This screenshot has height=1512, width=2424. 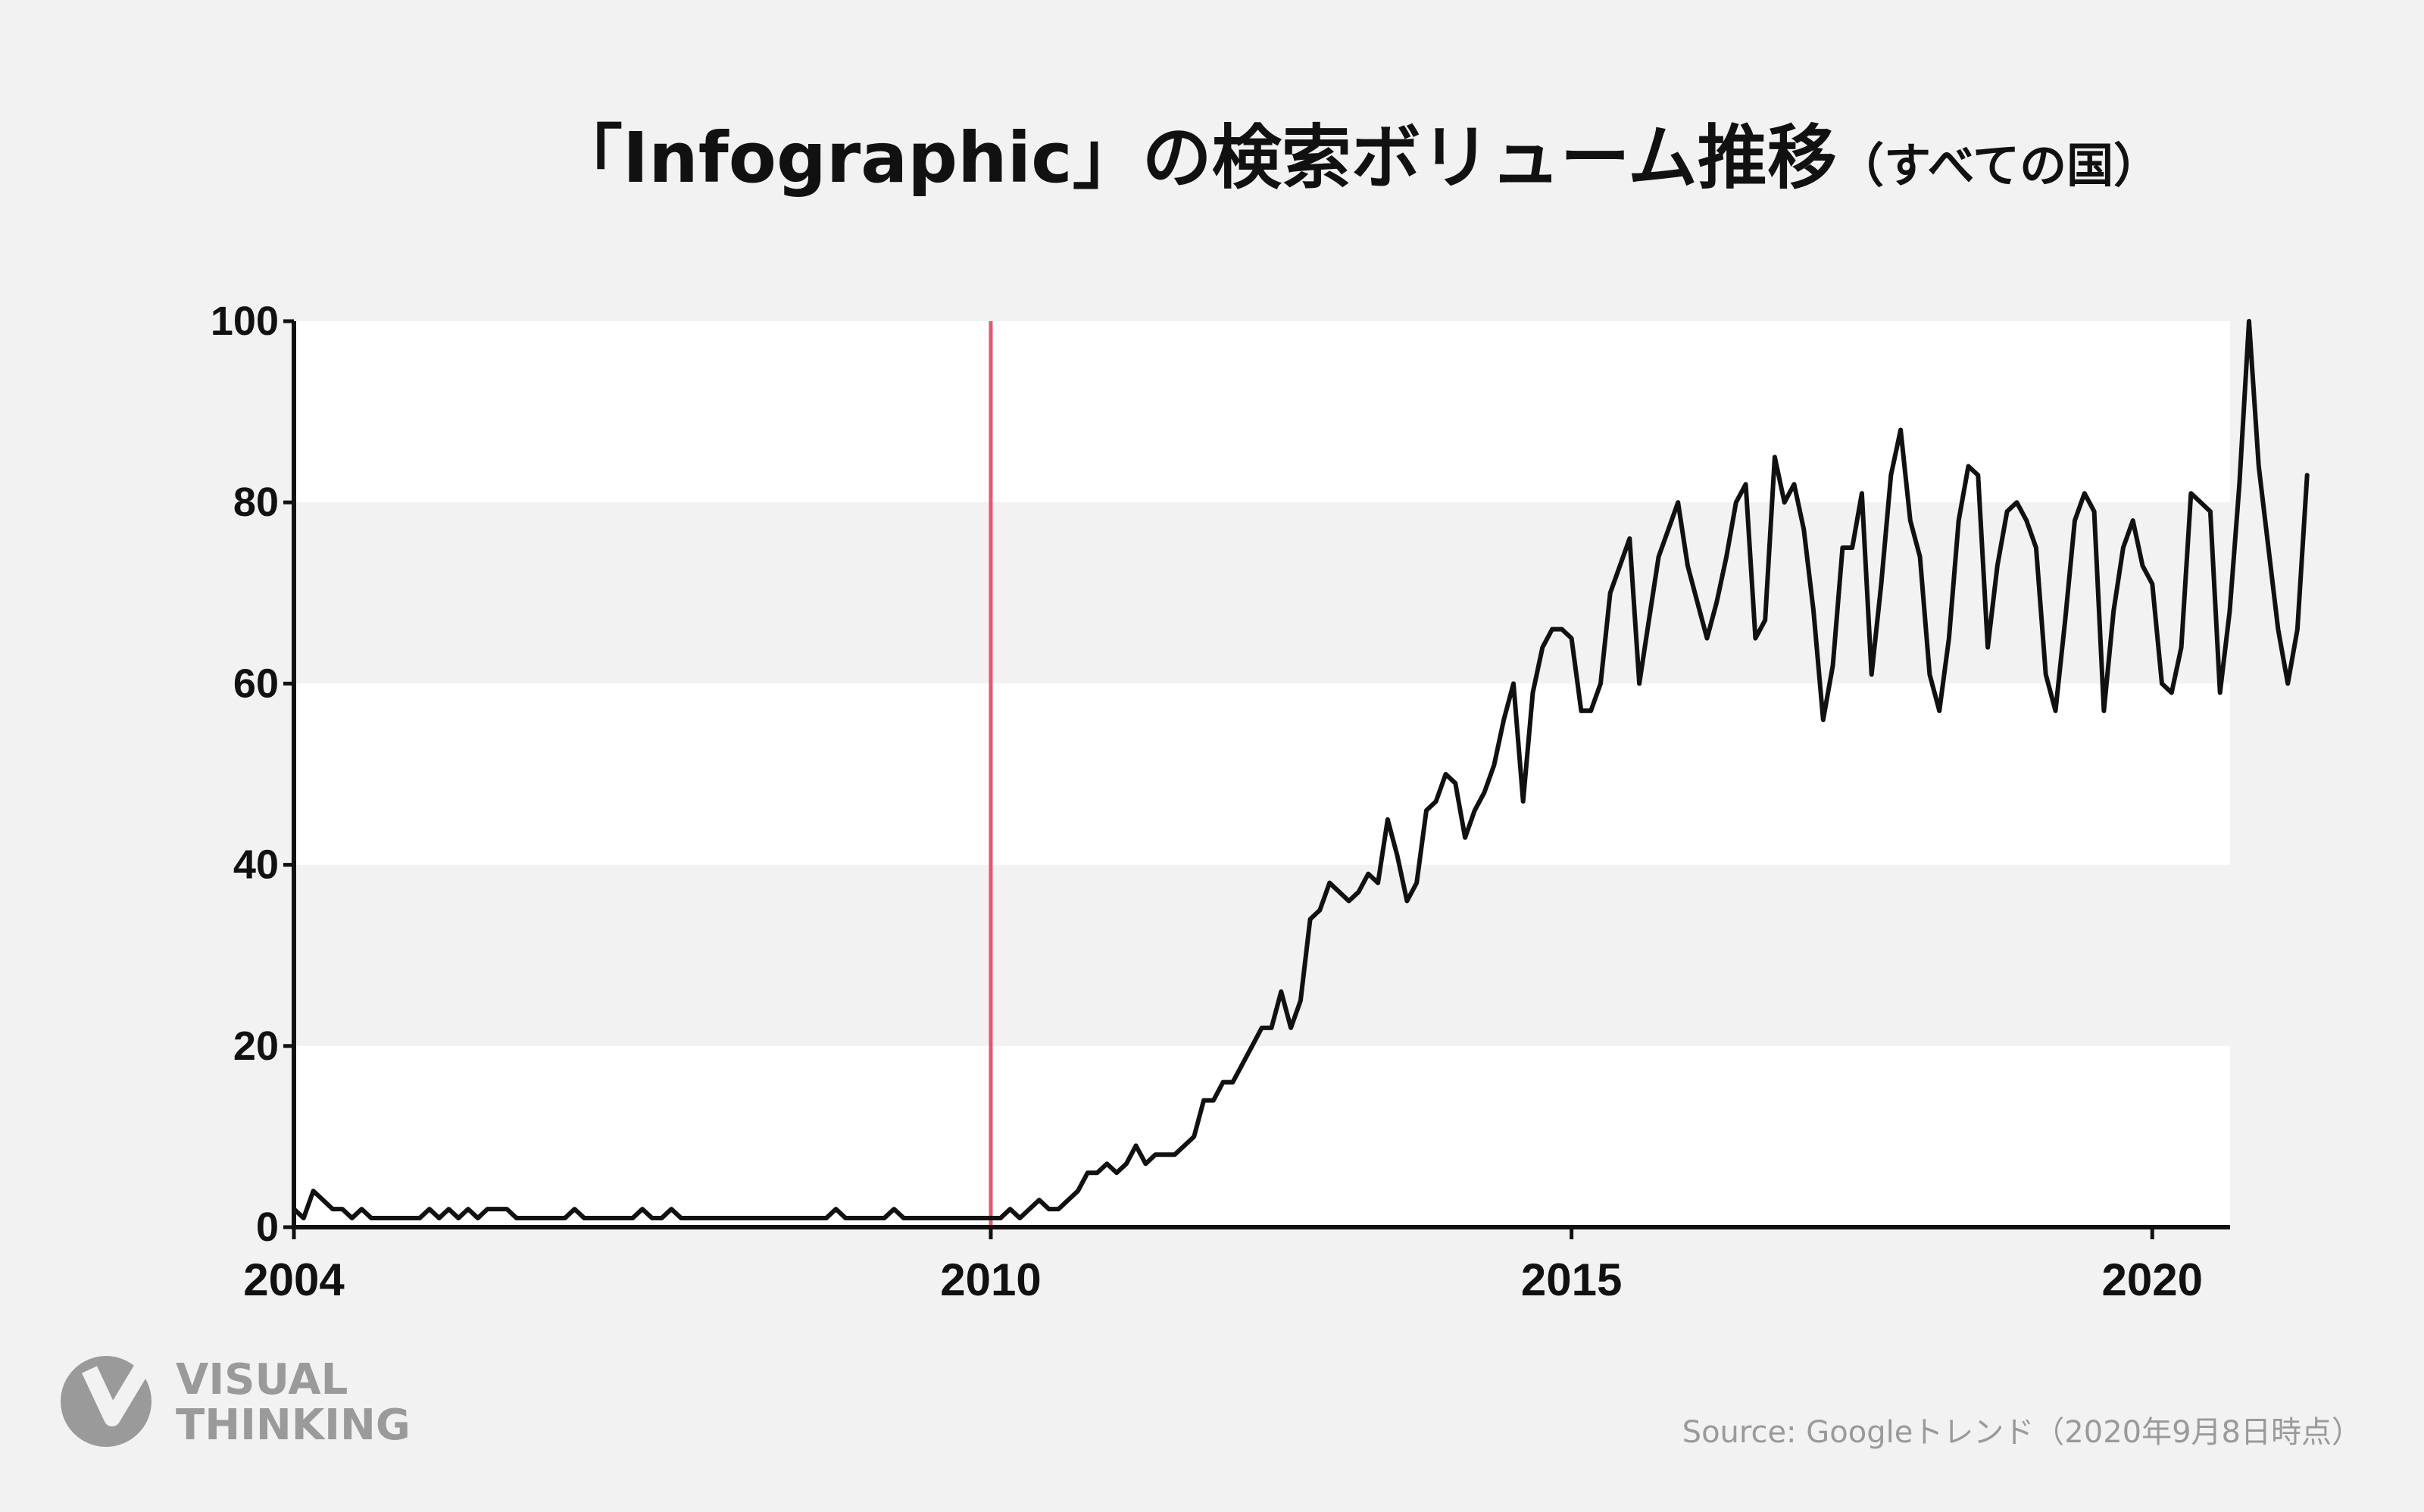 What do you see at coordinates (267, 1227) in the screenshot?
I see `y-tick-label-0: 0` at bounding box center [267, 1227].